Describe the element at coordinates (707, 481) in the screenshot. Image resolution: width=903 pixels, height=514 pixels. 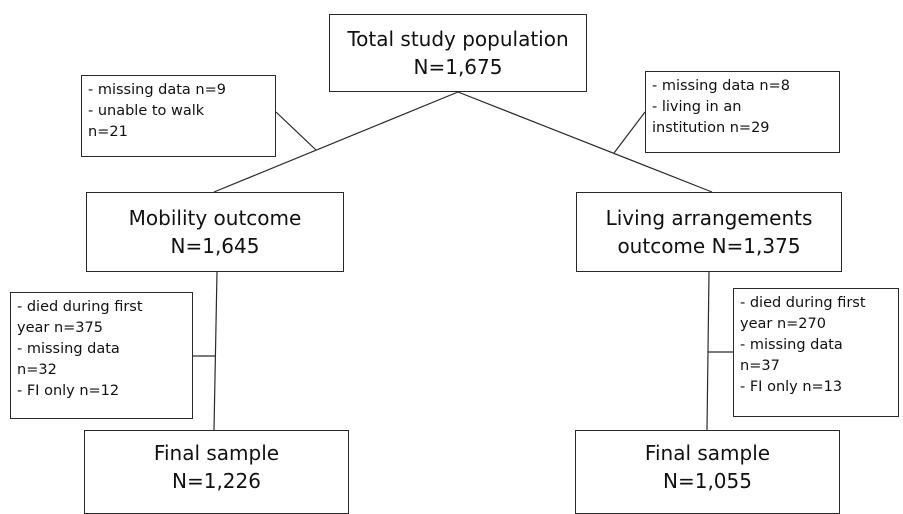
I see `final-sample-living-count: N=1,055` at that location.